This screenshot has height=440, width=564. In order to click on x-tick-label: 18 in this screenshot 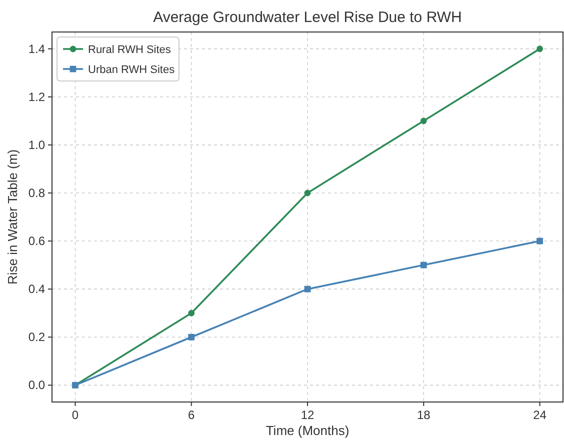, I will do `click(423, 415)`.